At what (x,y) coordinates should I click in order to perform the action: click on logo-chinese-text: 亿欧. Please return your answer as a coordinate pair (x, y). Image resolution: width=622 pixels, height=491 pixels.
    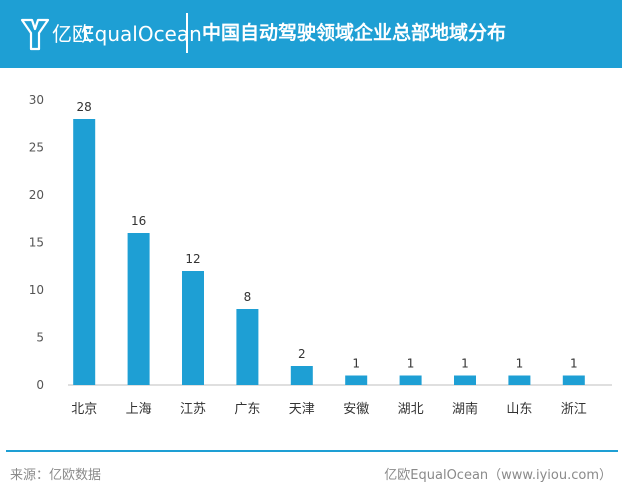
    Looking at the image, I should click on (72, 34).